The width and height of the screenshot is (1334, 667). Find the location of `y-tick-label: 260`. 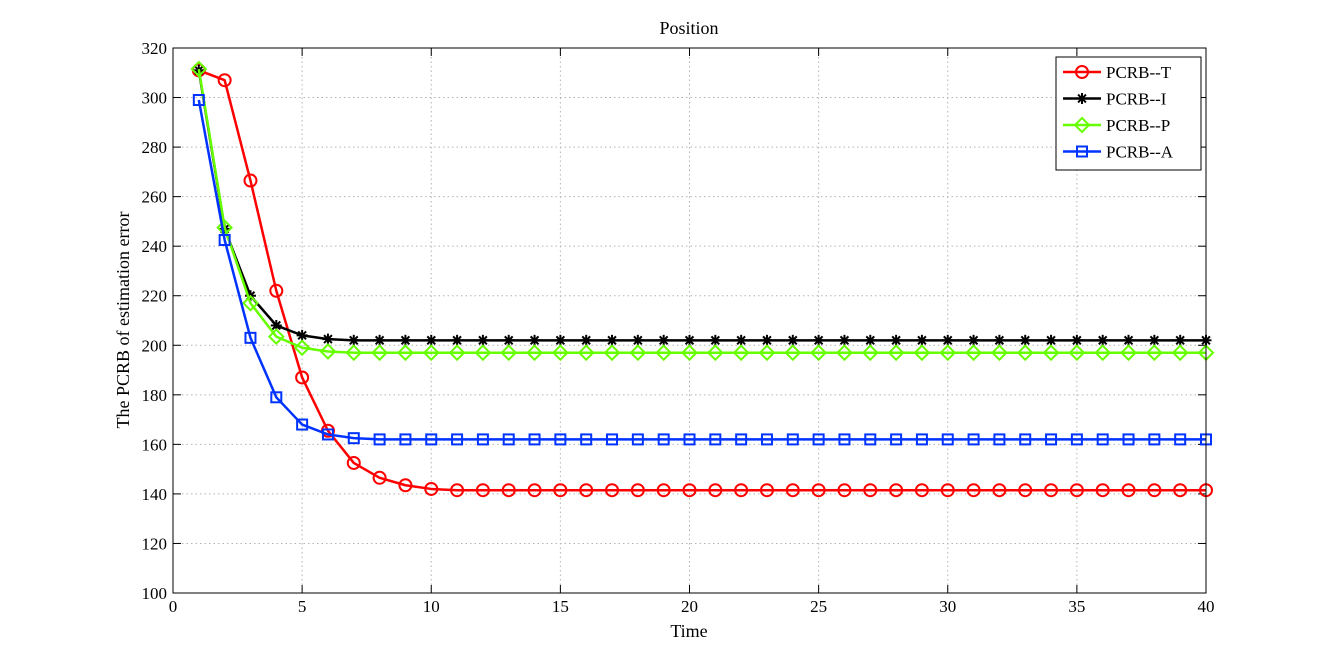

y-tick-label: 260 is located at coordinates (155, 197).